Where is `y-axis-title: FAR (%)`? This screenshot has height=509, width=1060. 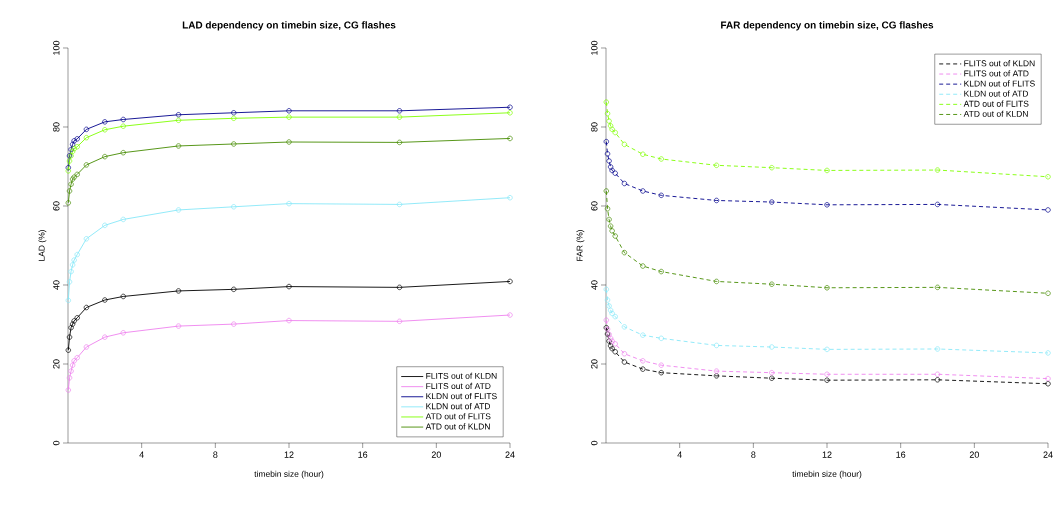
y-axis-title: FAR (%) is located at coordinates (580, 245).